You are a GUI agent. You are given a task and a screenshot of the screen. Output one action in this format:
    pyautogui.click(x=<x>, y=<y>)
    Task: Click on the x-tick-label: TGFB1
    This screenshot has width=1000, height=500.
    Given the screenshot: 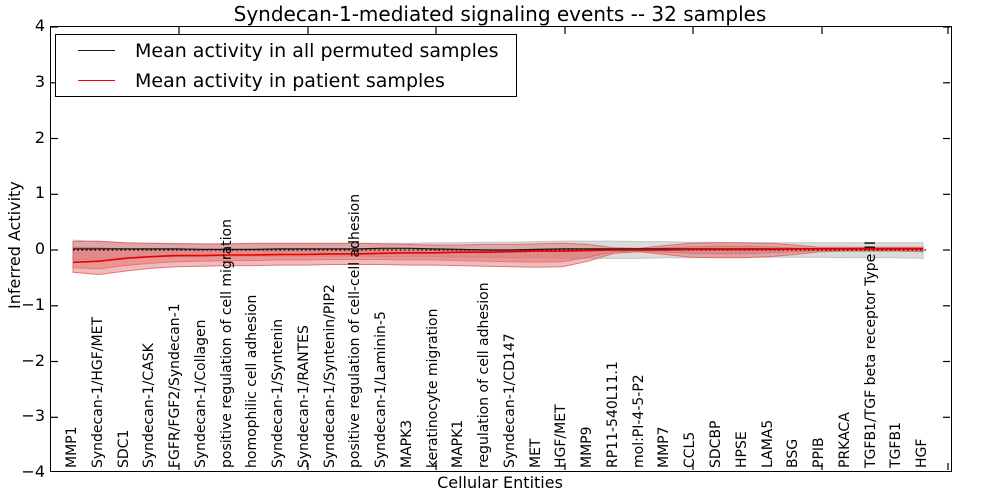 What is the action you would take?
    pyautogui.click(x=896, y=445)
    